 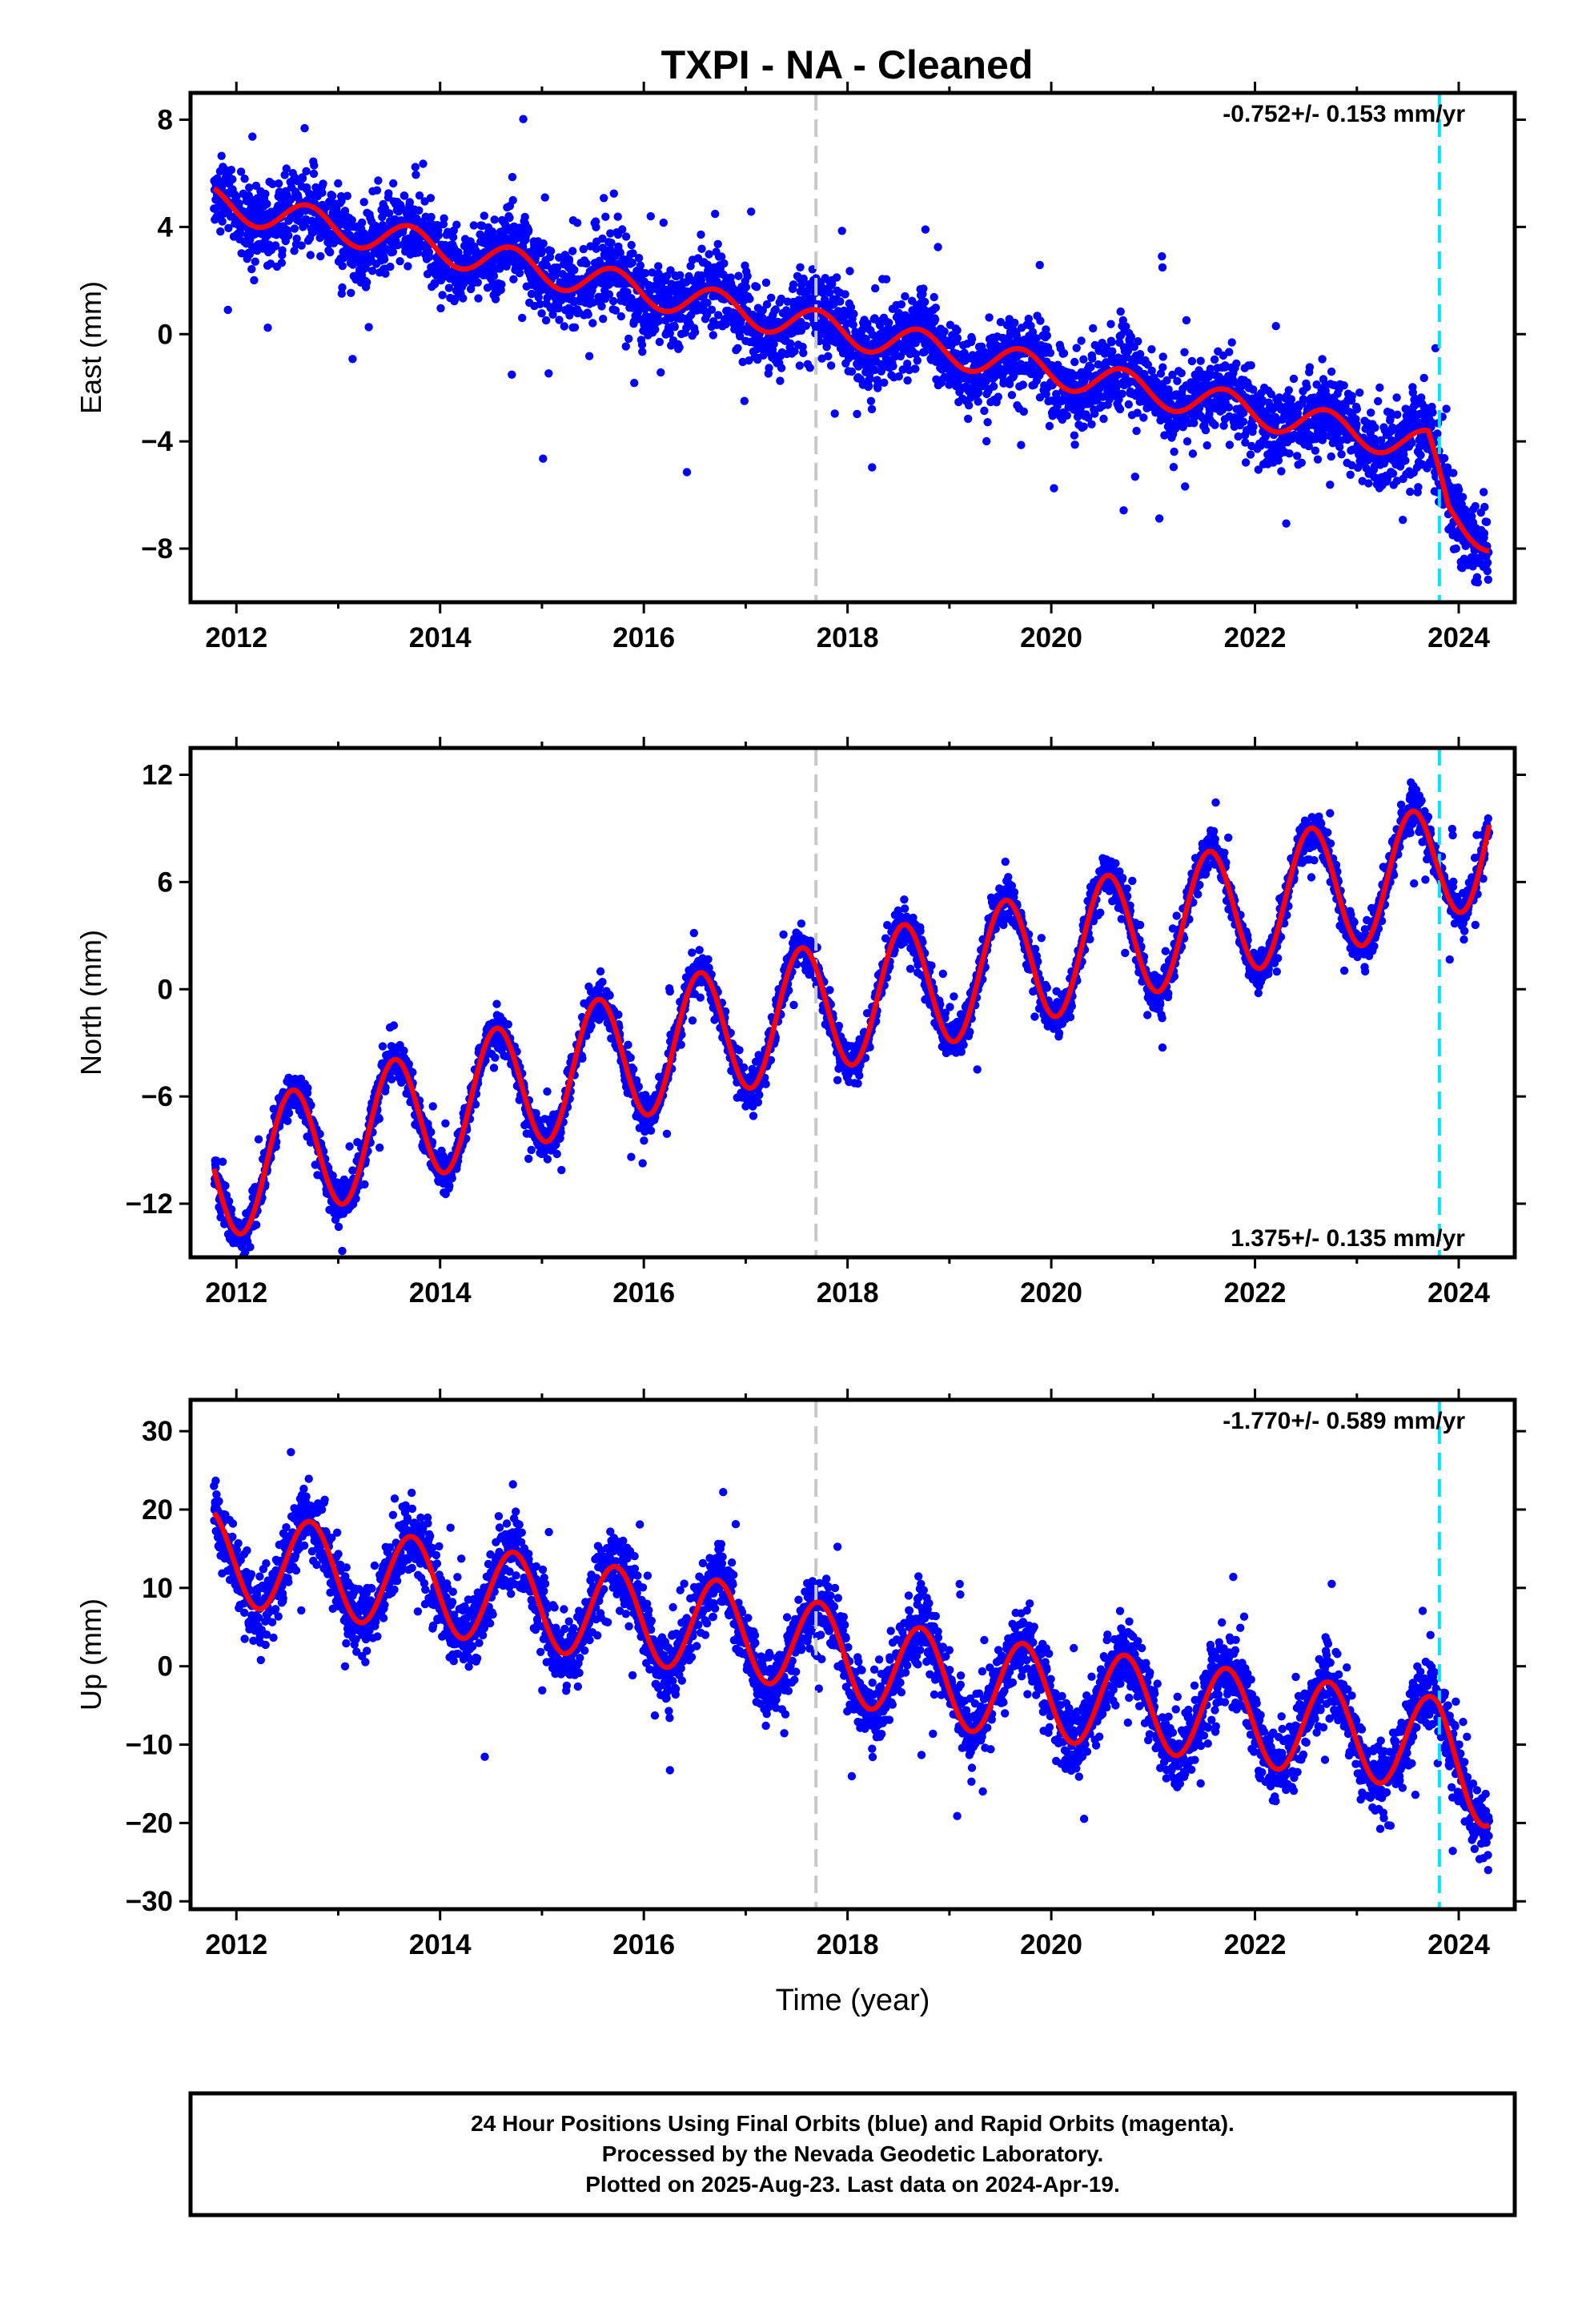 What do you see at coordinates (1255, 637) in the screenshot?
I see `x-tick-label: 2022` at bounding box center [1255, 637].